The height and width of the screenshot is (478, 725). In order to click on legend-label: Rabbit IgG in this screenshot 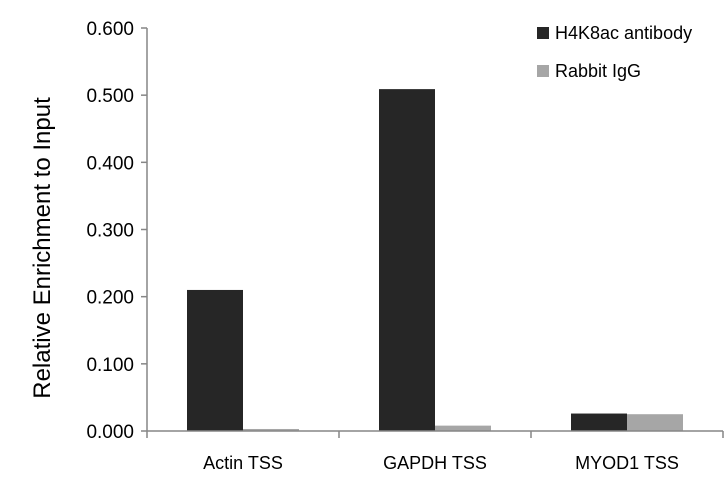, I will do `click(598, 71)`.